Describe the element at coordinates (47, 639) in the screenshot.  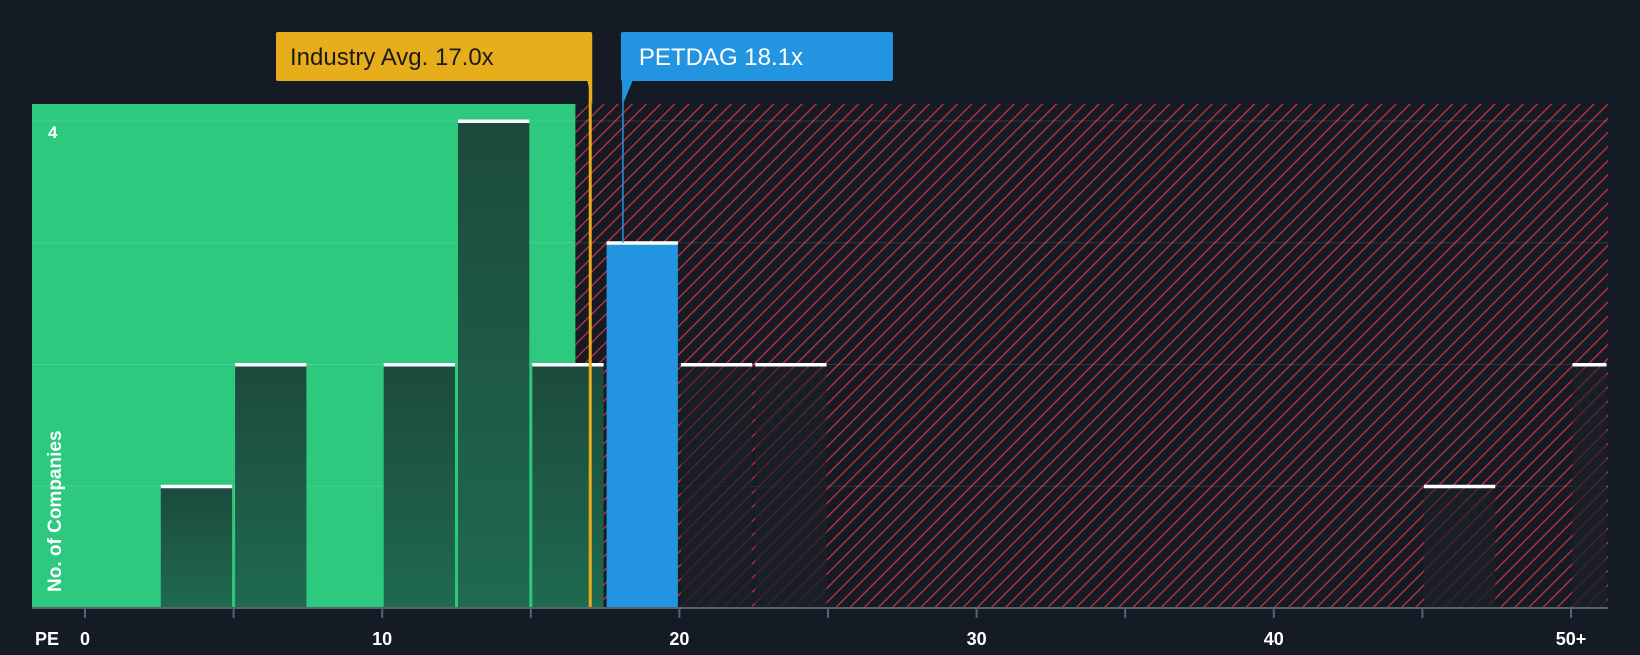
I see `metric-label: PE` at that location.